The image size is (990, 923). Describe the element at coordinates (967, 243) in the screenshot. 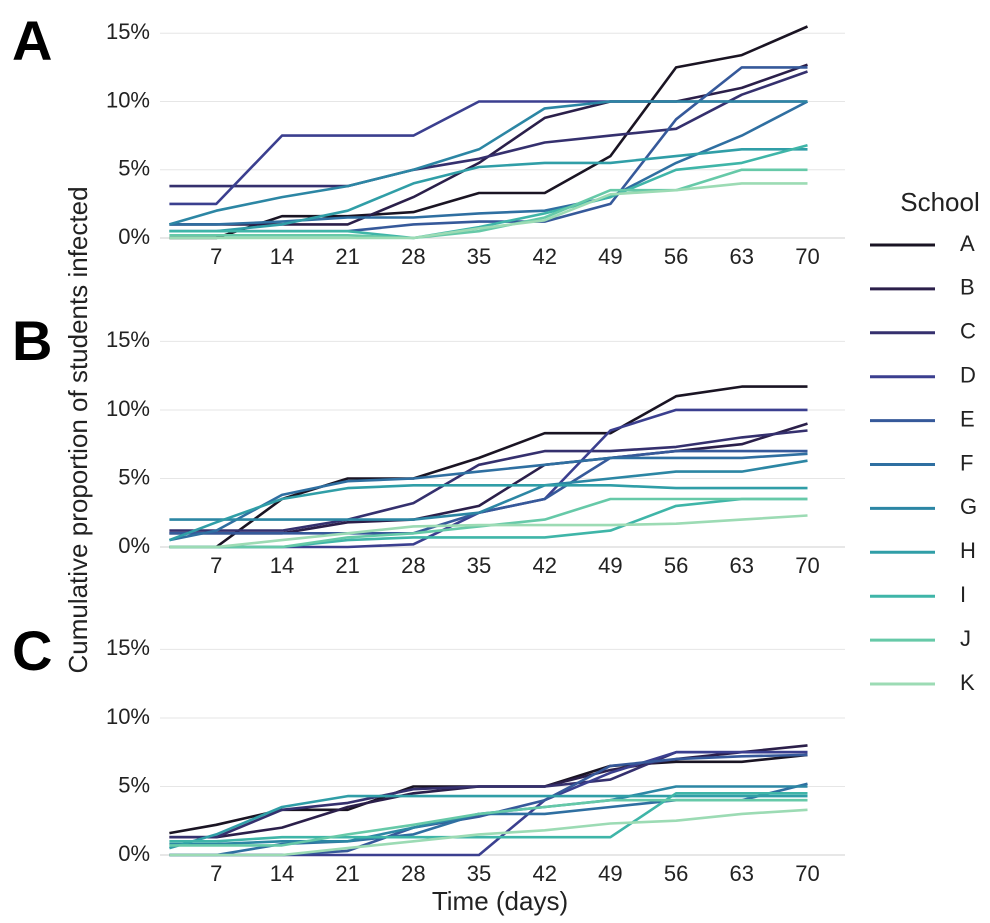

I see `legend-label: A` at that location.